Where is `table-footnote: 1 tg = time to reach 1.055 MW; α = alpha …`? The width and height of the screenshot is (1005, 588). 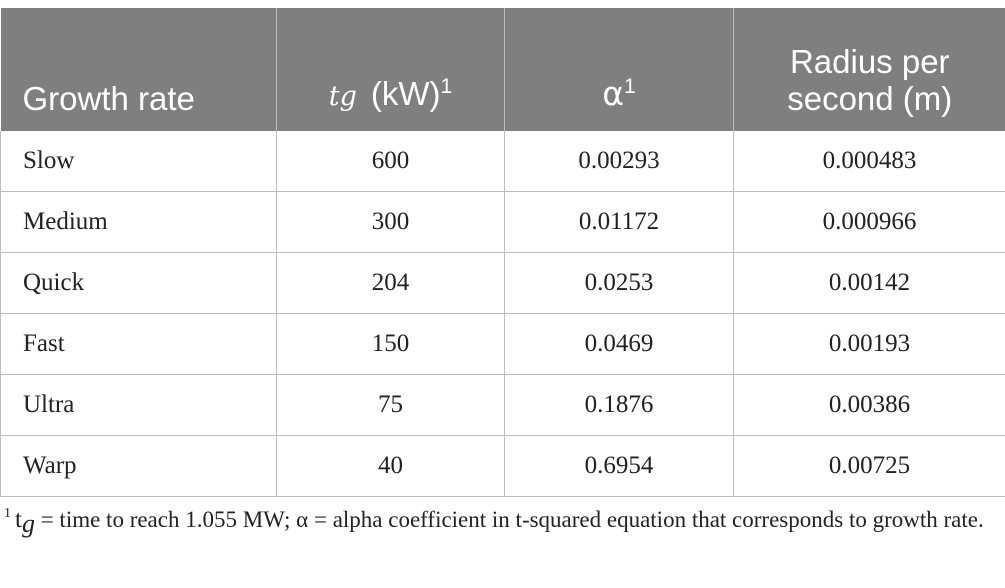 table-footnote: 1 tg = time to reach 1.055 MW; α = alpha … is located at coordinates (502, 521).